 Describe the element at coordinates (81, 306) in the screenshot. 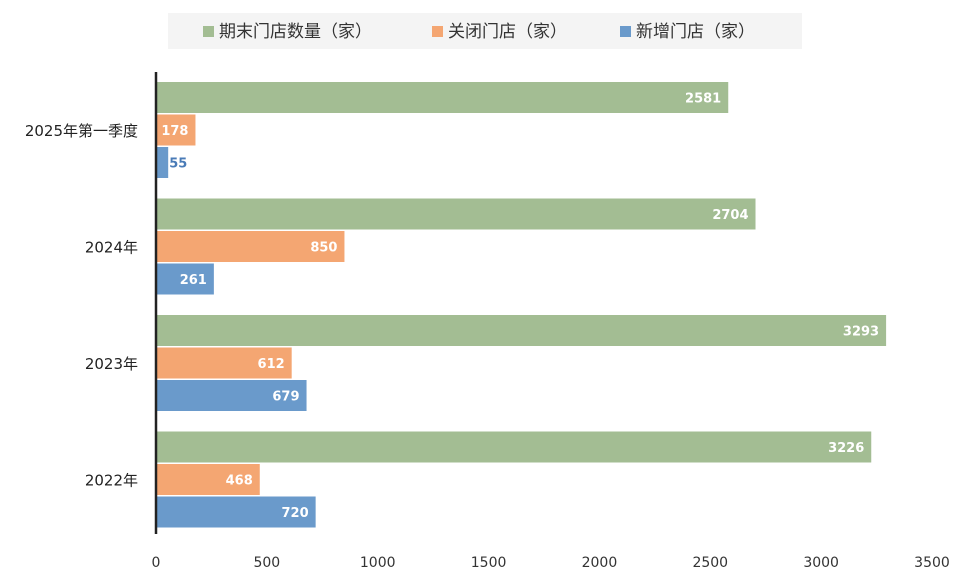

I see `category-labels: 2025年第一季度 2024年 2023年 2022年` at that location.